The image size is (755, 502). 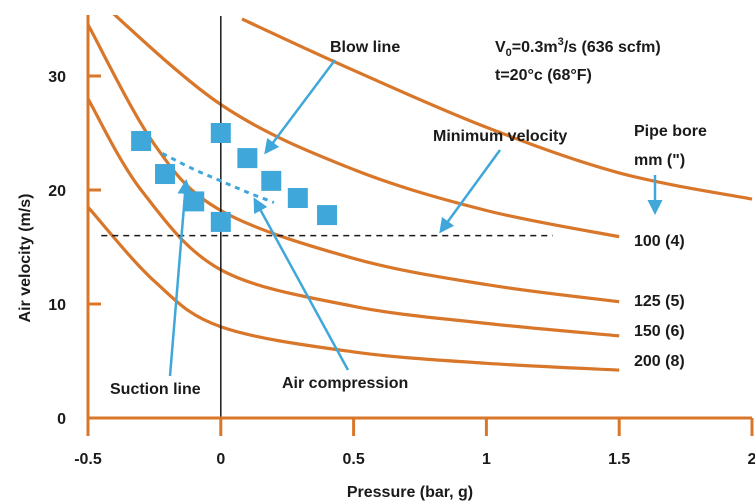 I want to click on x-tick-label: 0, so click(x=220, y=459).